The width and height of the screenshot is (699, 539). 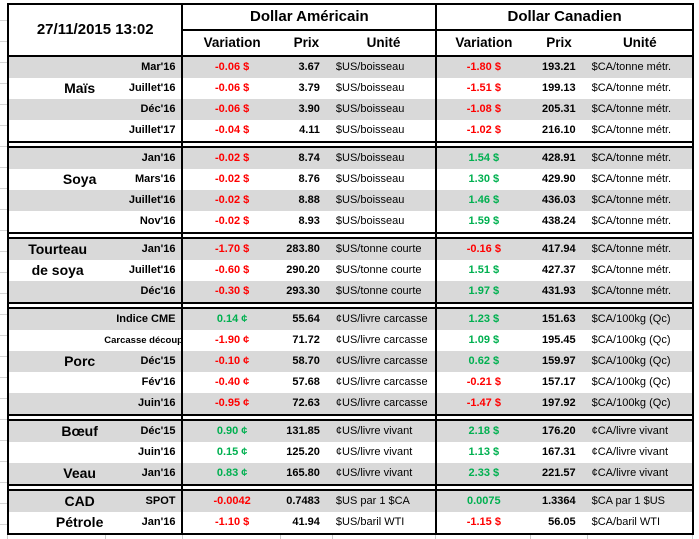 I want to click on ca-prix-header: Prix, so click(x=559, y=43).